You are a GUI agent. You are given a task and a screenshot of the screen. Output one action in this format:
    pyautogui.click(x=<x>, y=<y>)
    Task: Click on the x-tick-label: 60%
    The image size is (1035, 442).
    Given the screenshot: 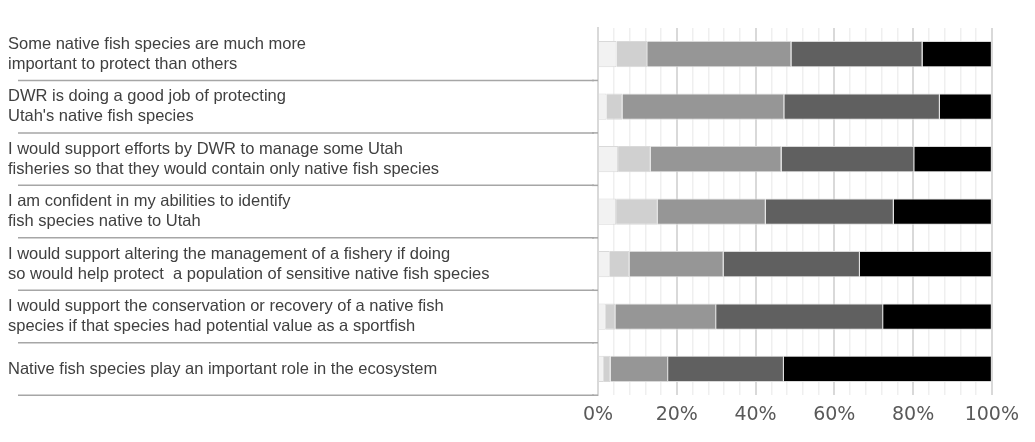 What is the action you would take?
    pyautogui.click(x=834, y=412)
    